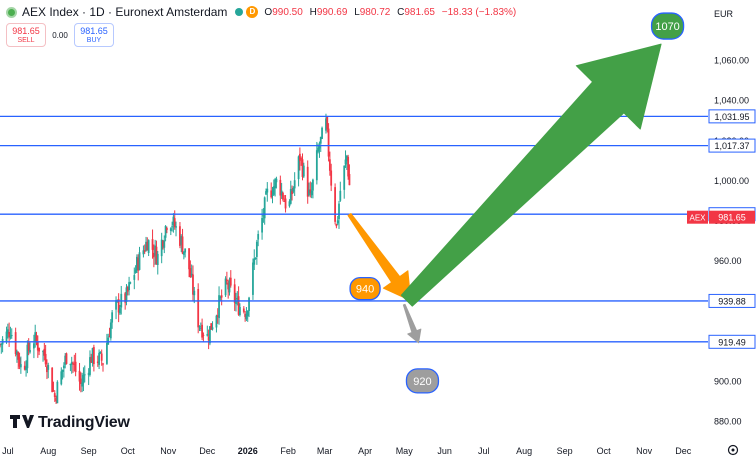  I want to click on projection-bubble-1070: 1070, so click(667, 26).